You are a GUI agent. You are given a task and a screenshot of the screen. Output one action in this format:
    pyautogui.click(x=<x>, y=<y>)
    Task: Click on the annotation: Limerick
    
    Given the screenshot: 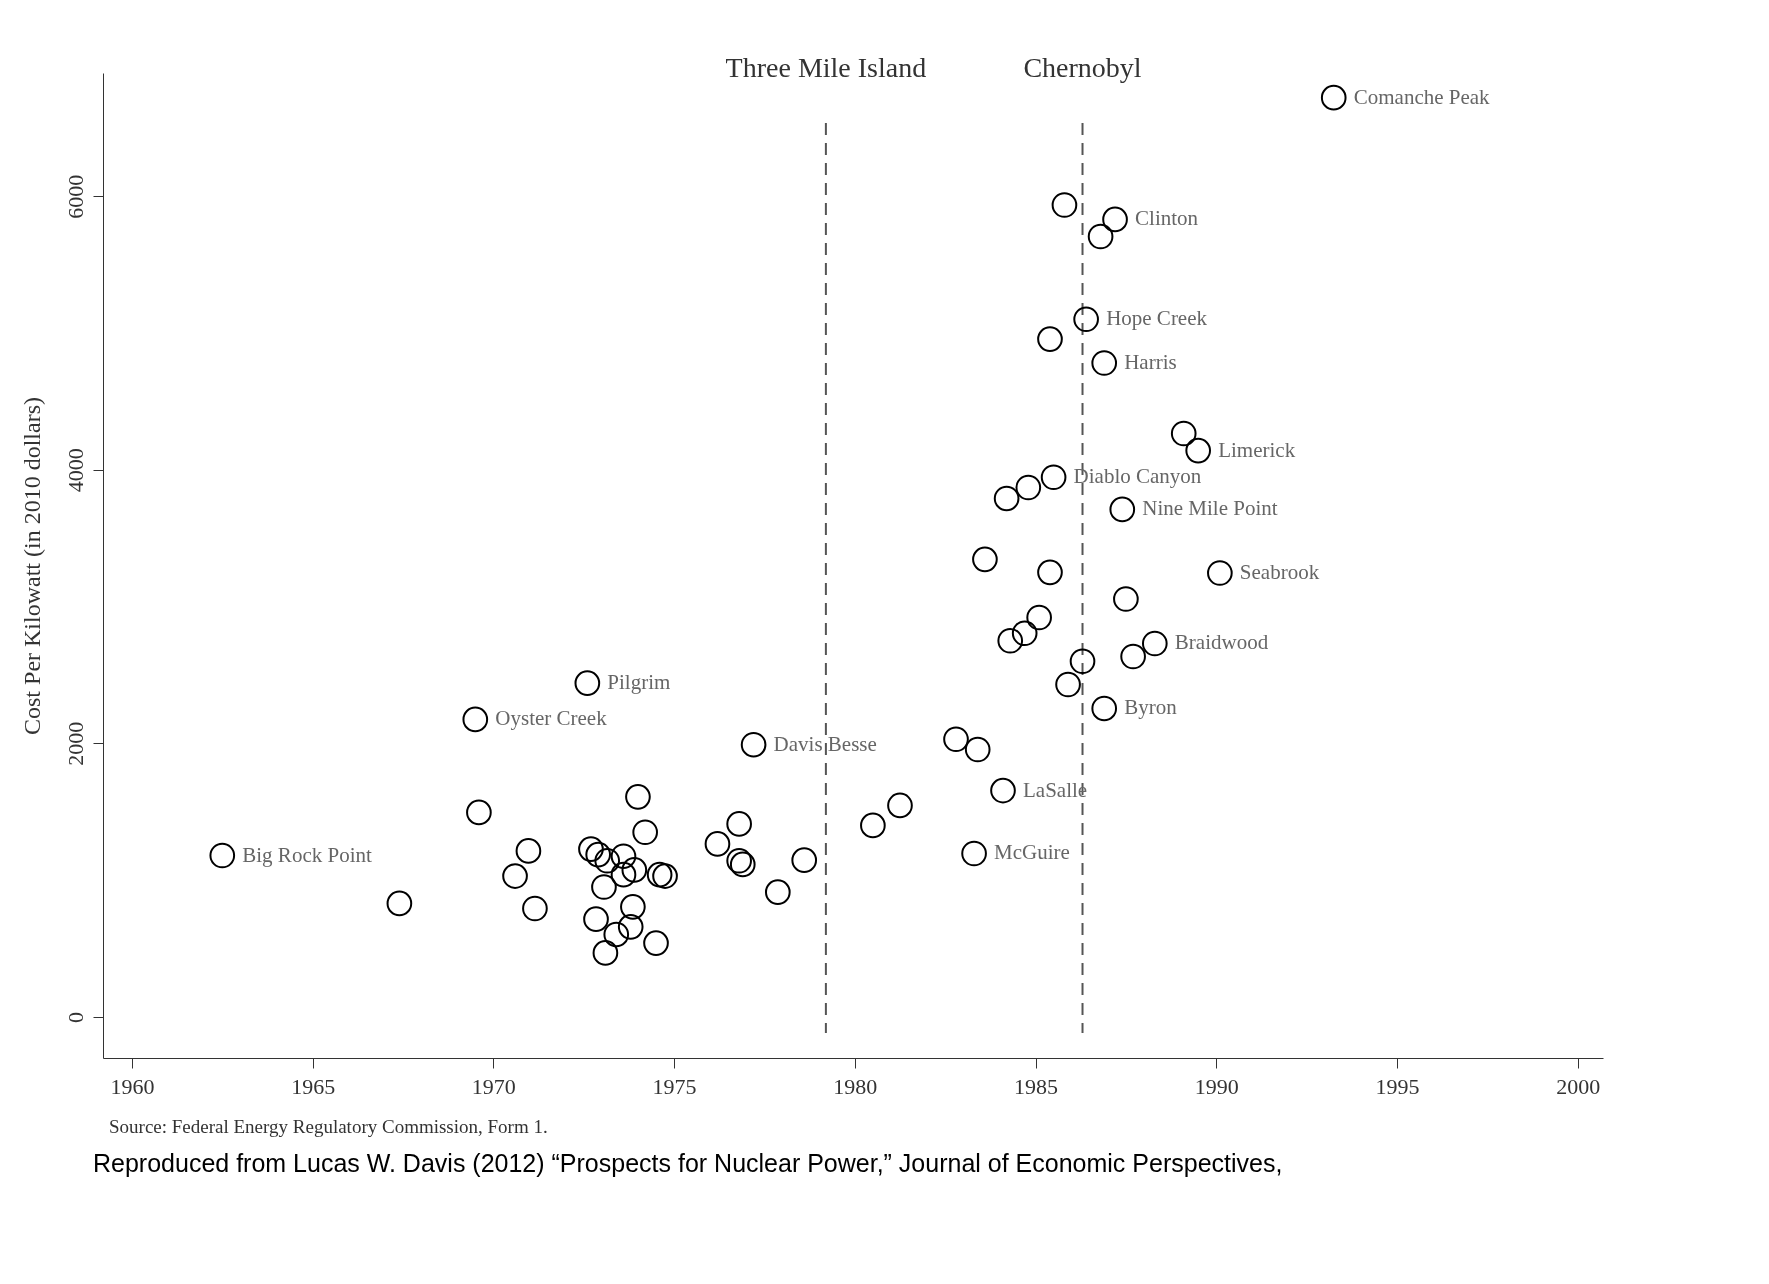 What is the action you would take?
    pyautogui.click(x=1257, y=449)
    